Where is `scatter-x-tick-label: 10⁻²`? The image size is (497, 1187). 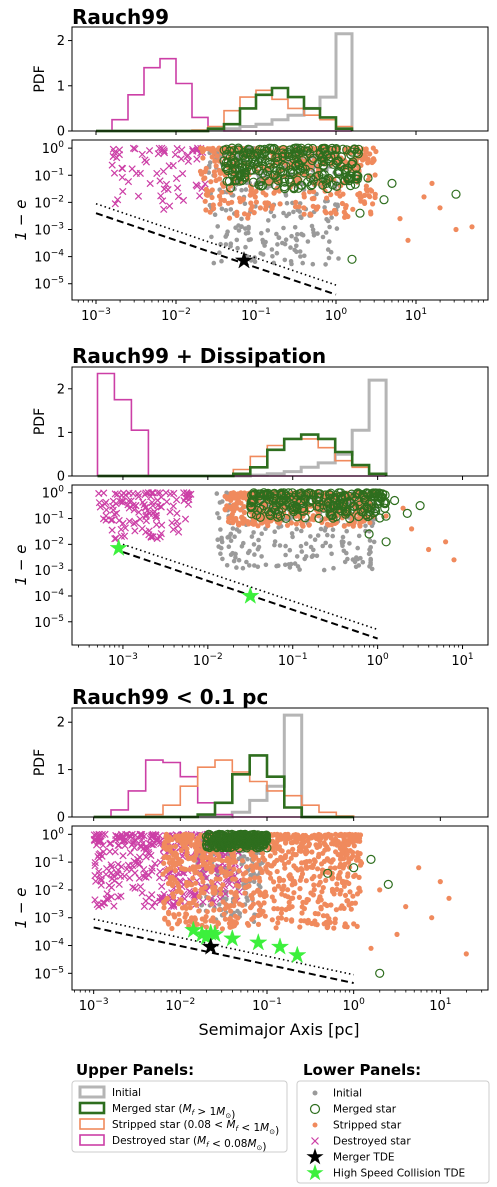
scatter-x-tick-label: 10⁻² is located at coordinates (208, 660).